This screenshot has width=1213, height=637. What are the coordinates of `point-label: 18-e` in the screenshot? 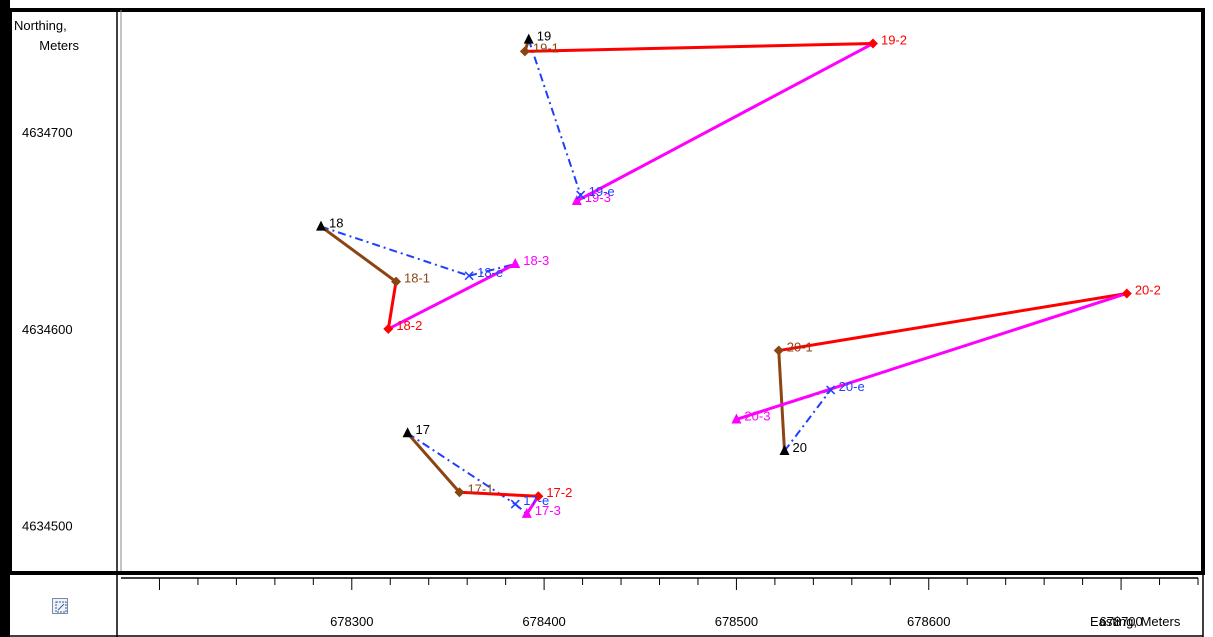 It's located at (490, 272).